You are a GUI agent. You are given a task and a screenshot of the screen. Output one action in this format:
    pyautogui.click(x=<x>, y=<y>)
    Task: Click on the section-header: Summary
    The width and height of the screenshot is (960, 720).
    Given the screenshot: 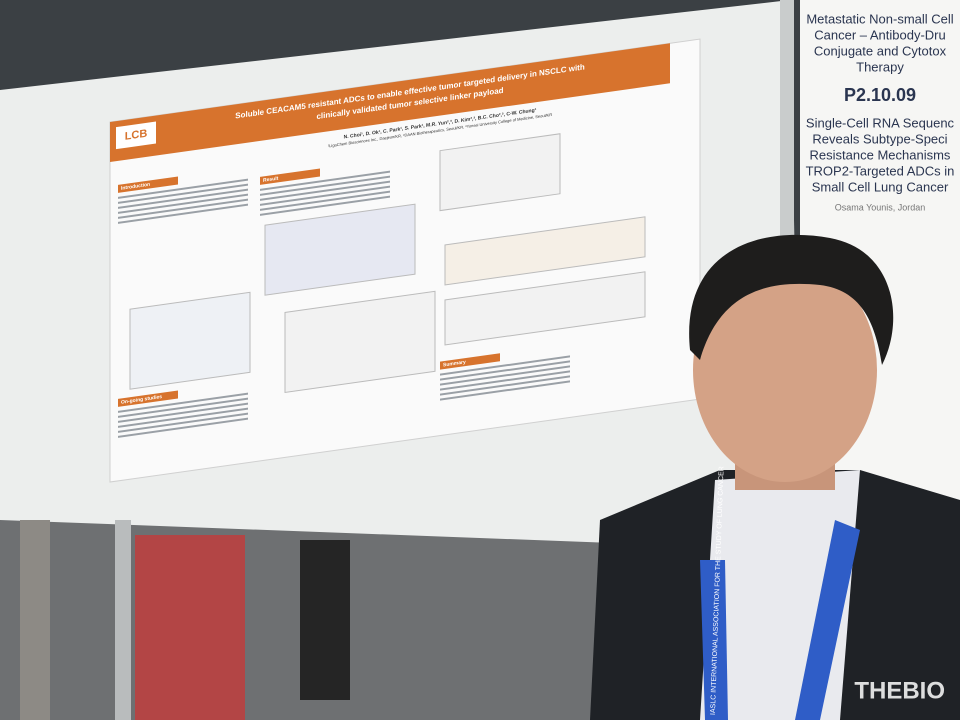 What is the action you would take?
    pyautogui.click(x=454, y=363)
    